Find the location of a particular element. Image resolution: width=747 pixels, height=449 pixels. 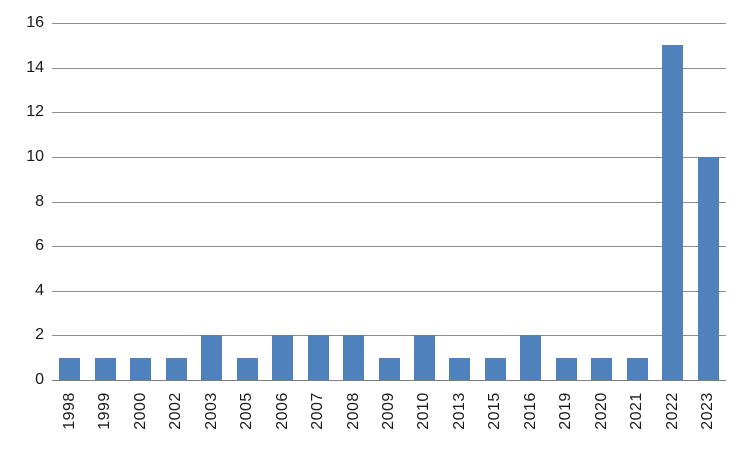

bar-2005 is located at coordinates (247, 368).